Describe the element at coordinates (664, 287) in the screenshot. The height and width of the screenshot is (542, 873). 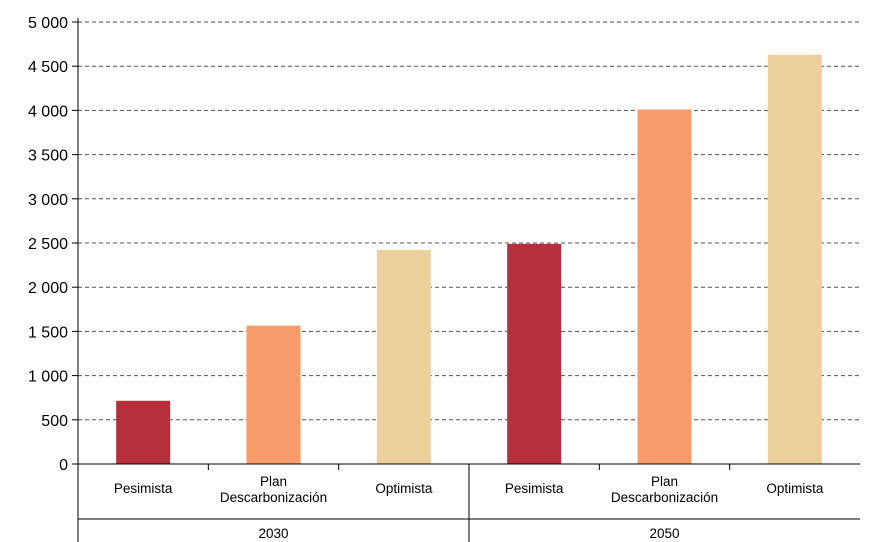
I see `bar-2050-plan-descarbonización` at that location.